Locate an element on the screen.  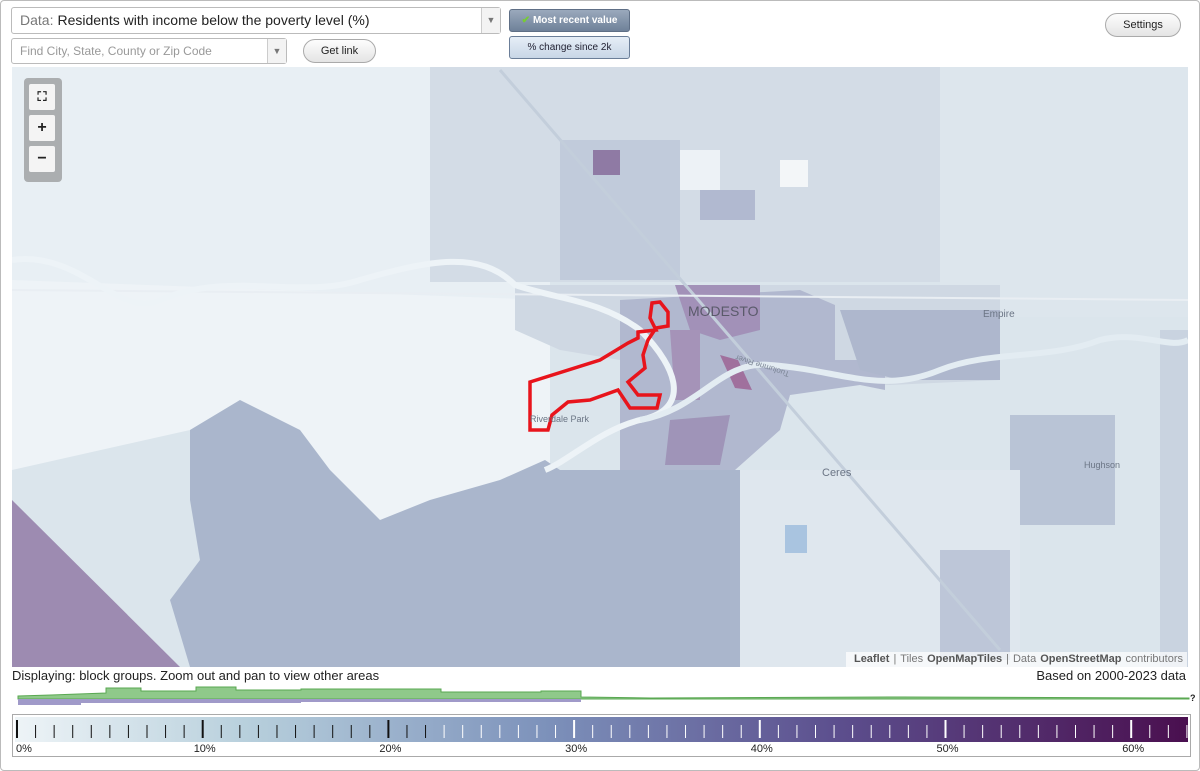
zoom-in: + is located at coordinates (42, 128).